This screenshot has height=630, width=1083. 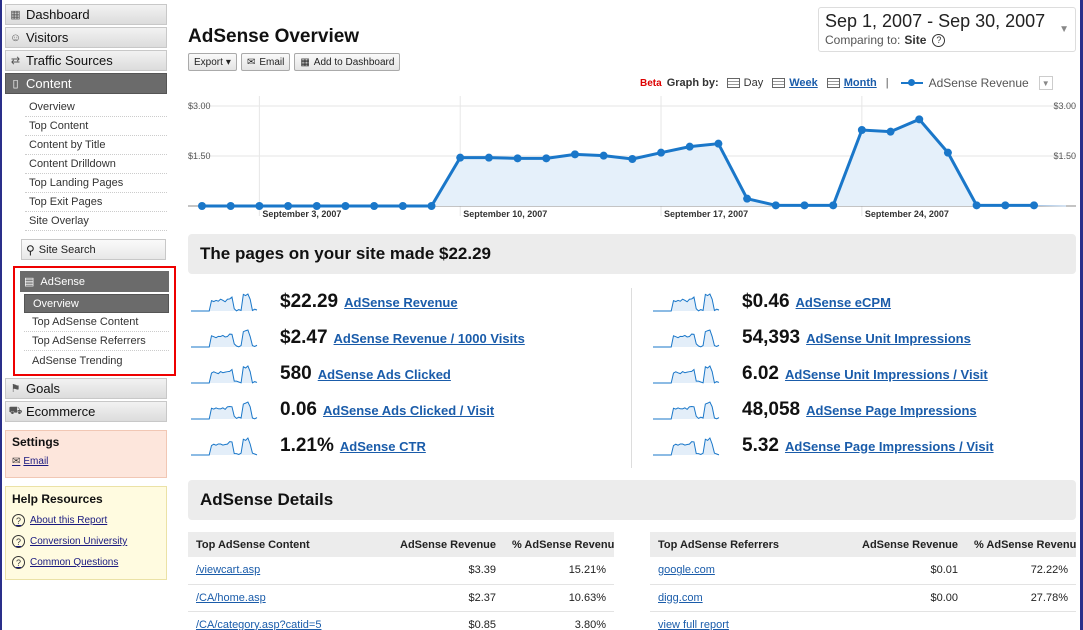 What do you see at coordinates (888, 338) in the screenshot?
I see `metric-link: AdSense Unit Impressions` at bounding box center [888, 338].